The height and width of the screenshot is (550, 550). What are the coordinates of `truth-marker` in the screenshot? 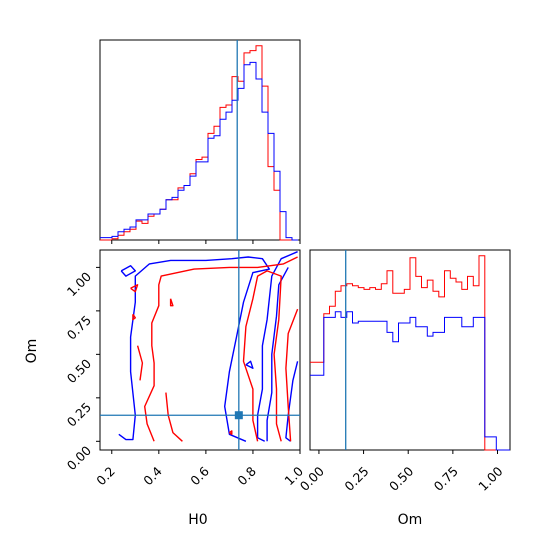 It's located at (238, 415).